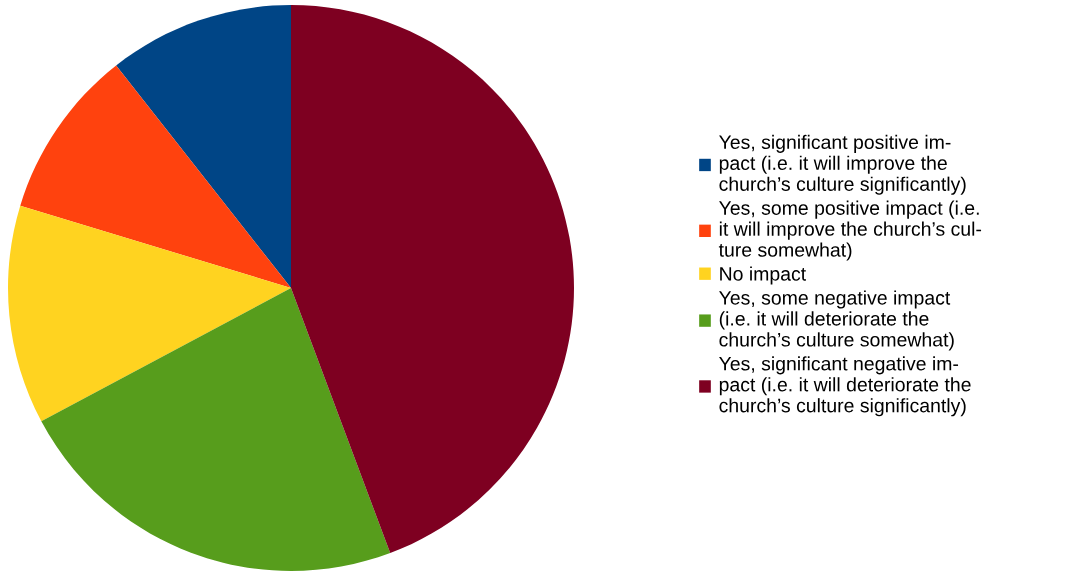 This screenshot has height=574, width=1082. I want to click on legend-label: Yes, some positive impact (i.e. it will improve the church’s cul- ture somewhat), so click(850, 230).